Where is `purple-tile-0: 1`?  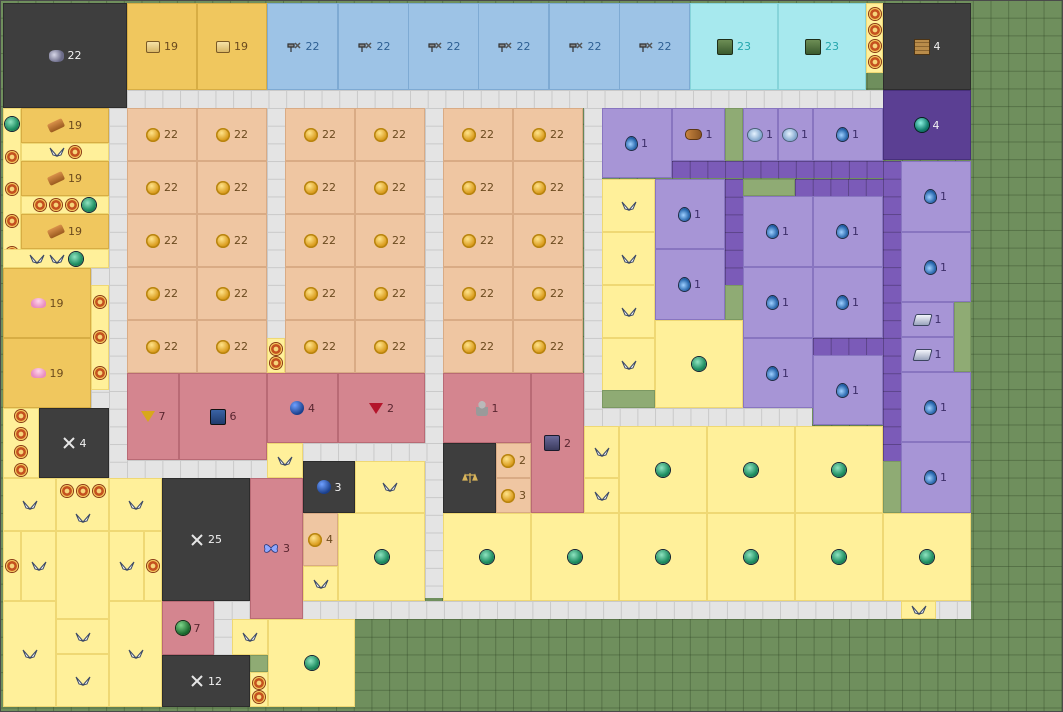
purple-tile-0: 1 is located at coordinates (637, 143).